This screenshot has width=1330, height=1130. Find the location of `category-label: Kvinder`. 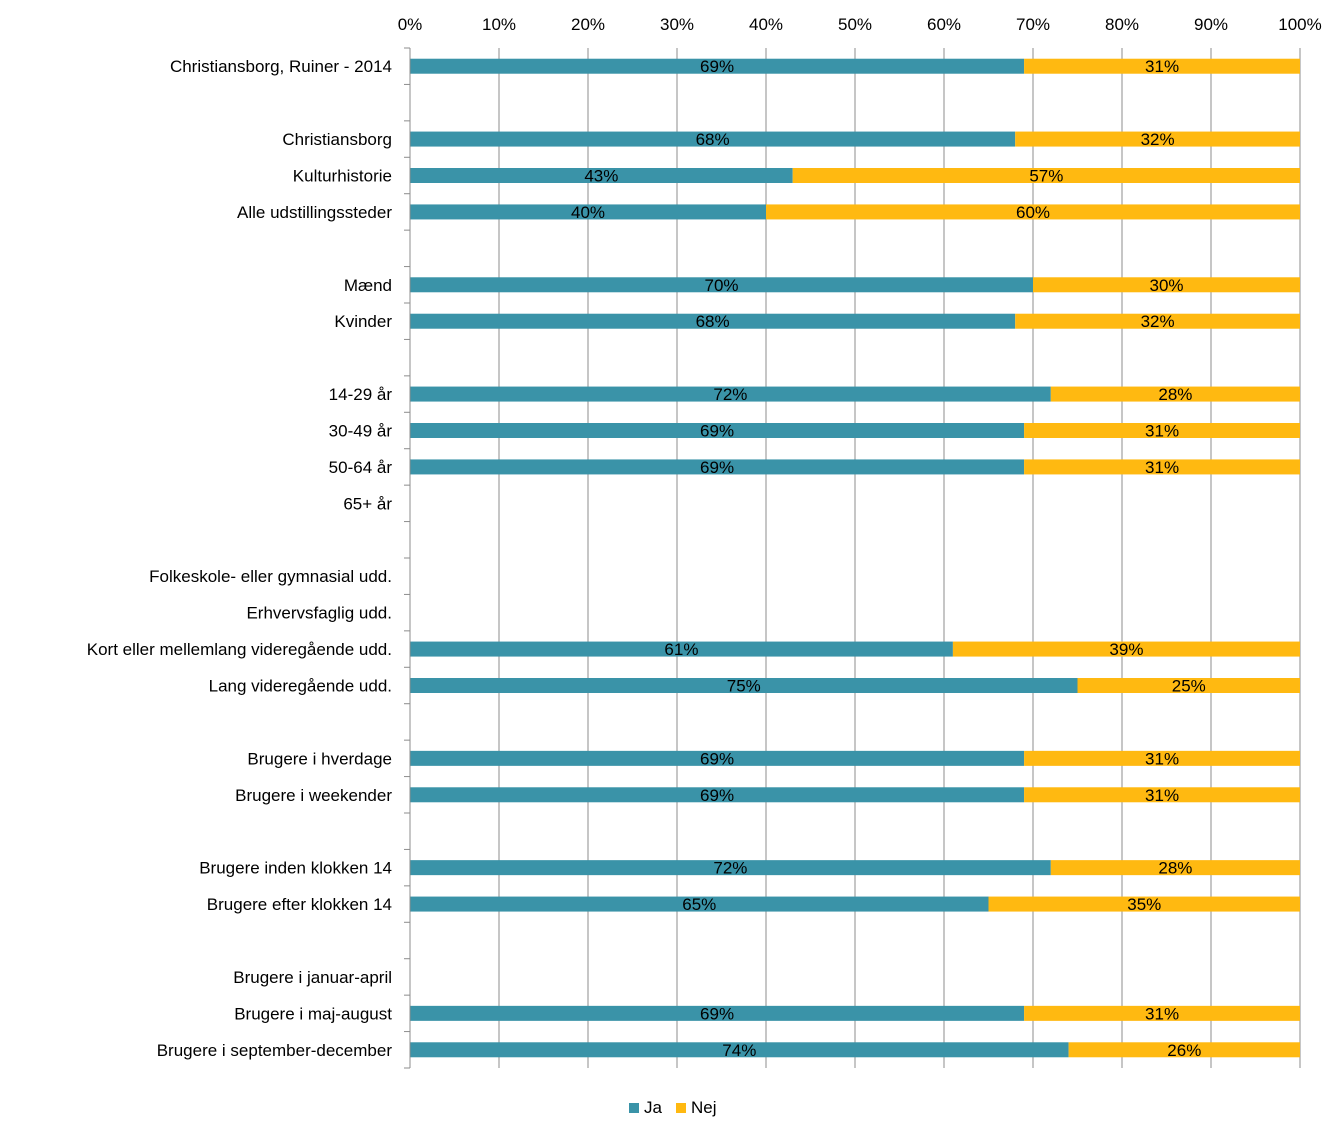

category-label: Kvinder is located at coordinates (363, 321).